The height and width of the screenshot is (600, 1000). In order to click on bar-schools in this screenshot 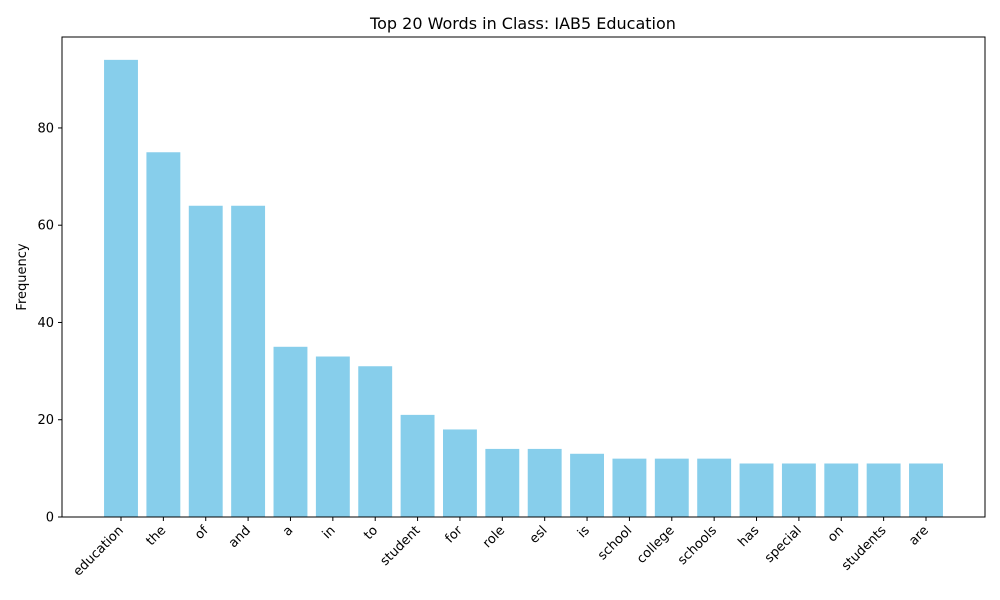, I will do `click(714, 487)`.